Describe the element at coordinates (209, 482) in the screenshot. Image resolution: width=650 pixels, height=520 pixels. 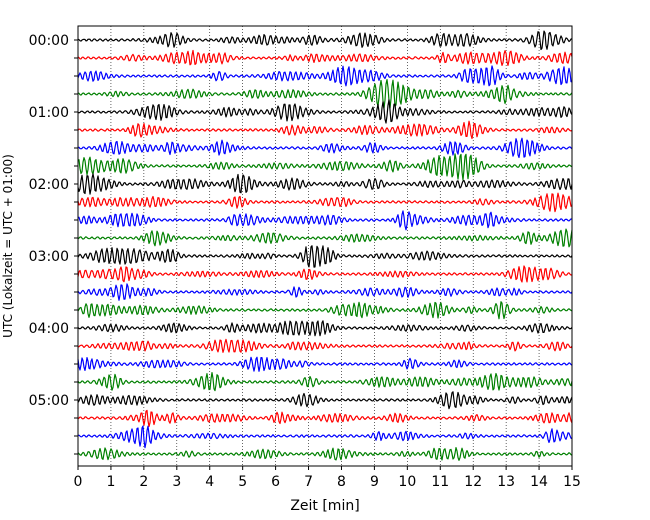
I see `x-tick-label: 4` at that location.